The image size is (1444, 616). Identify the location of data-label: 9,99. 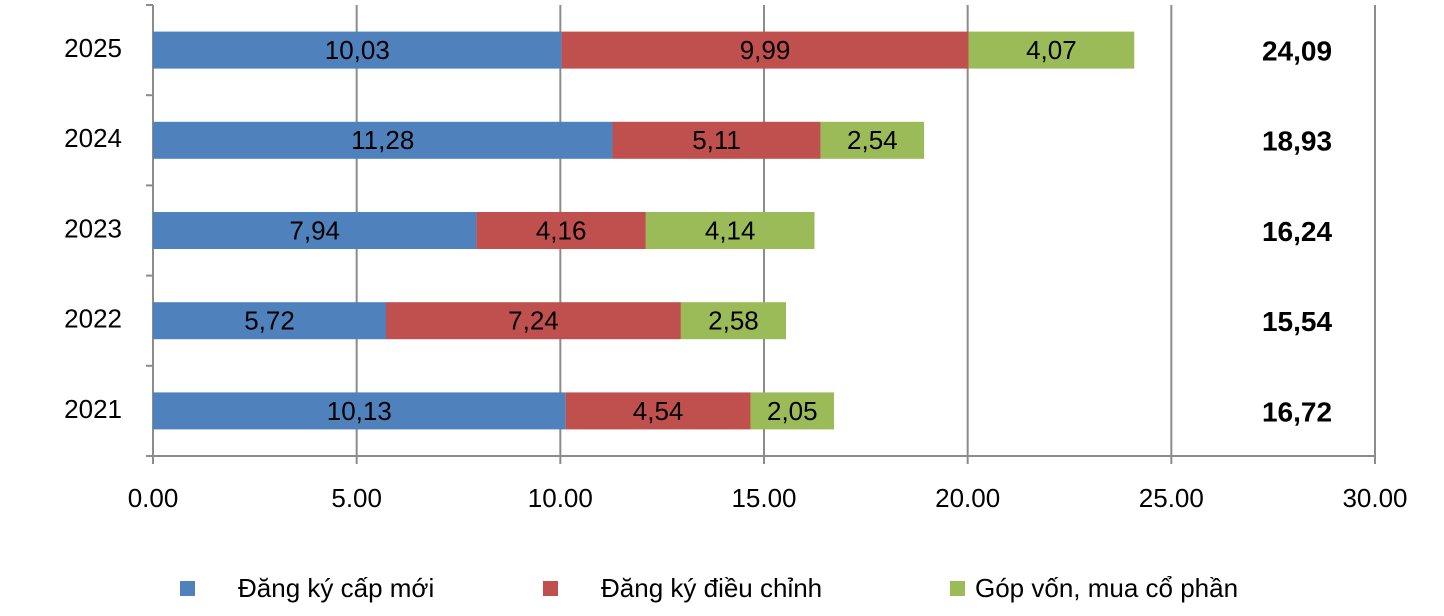
(765, 50).